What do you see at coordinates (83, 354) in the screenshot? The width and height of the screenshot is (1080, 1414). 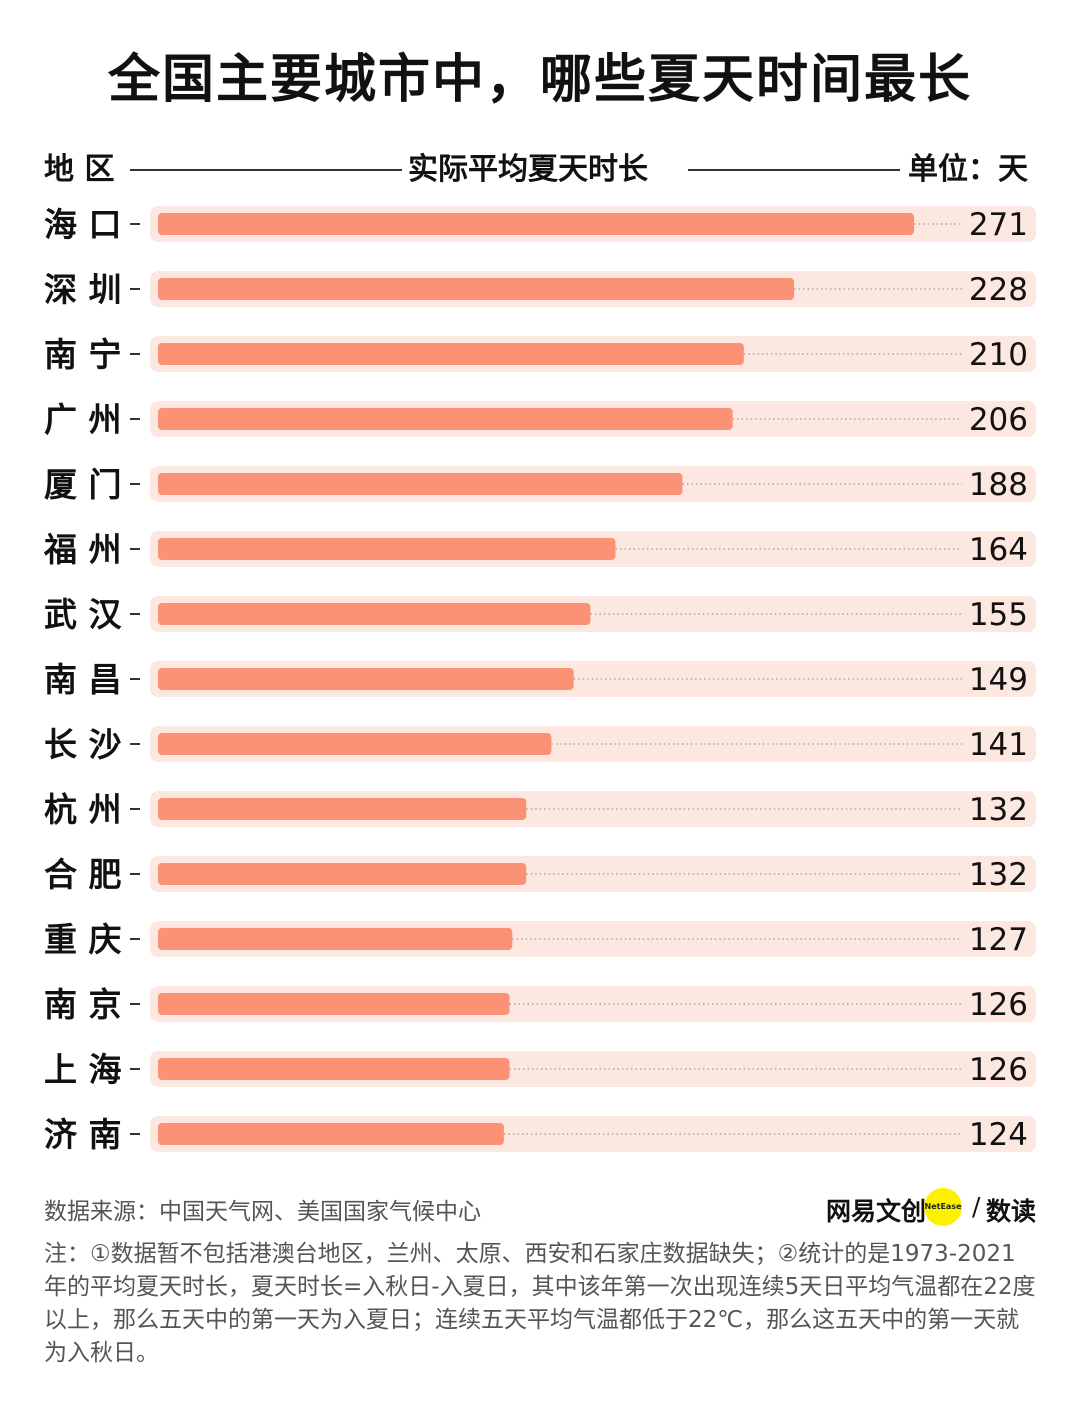 I see `category-label: 南 宁` at bounding box center [83, 354].